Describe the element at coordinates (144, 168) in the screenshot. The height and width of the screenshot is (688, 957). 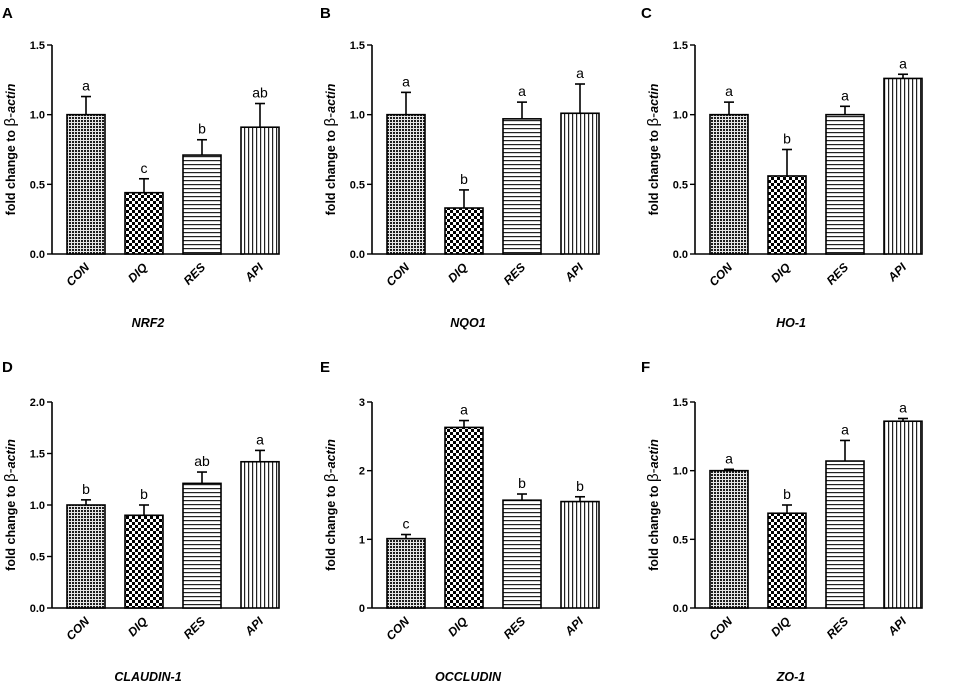
I see `significance-letter: c` at that location.